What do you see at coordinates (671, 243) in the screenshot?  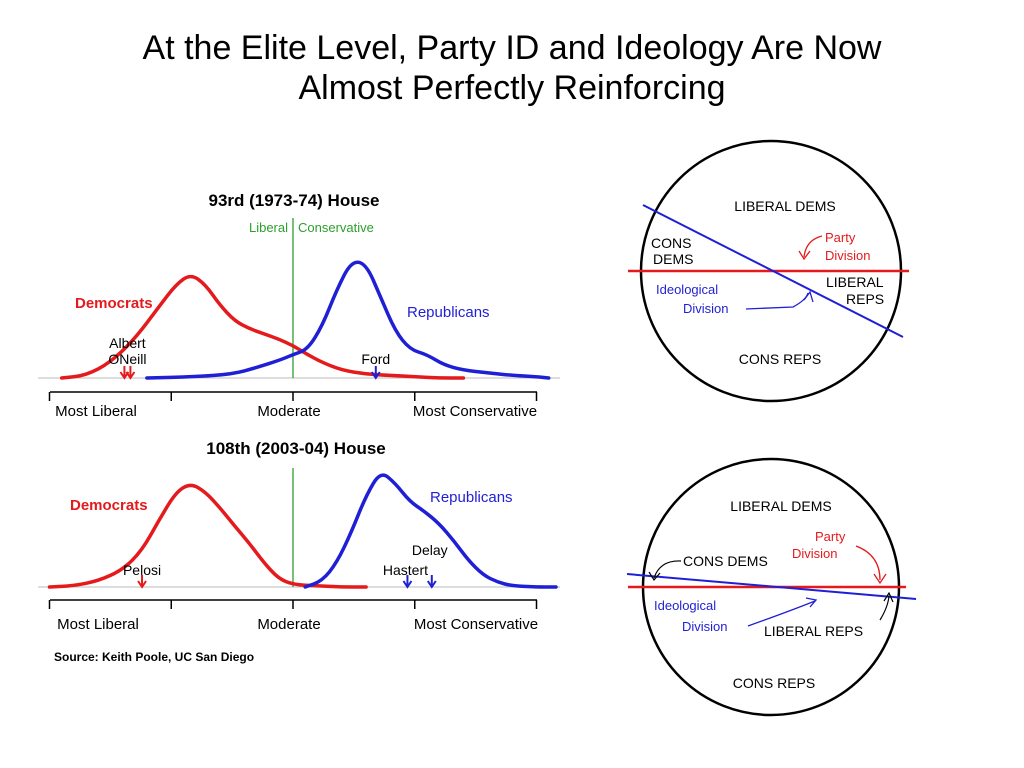 I see `label-cons-dems-1: CONS` at bounding box center [671, 243].